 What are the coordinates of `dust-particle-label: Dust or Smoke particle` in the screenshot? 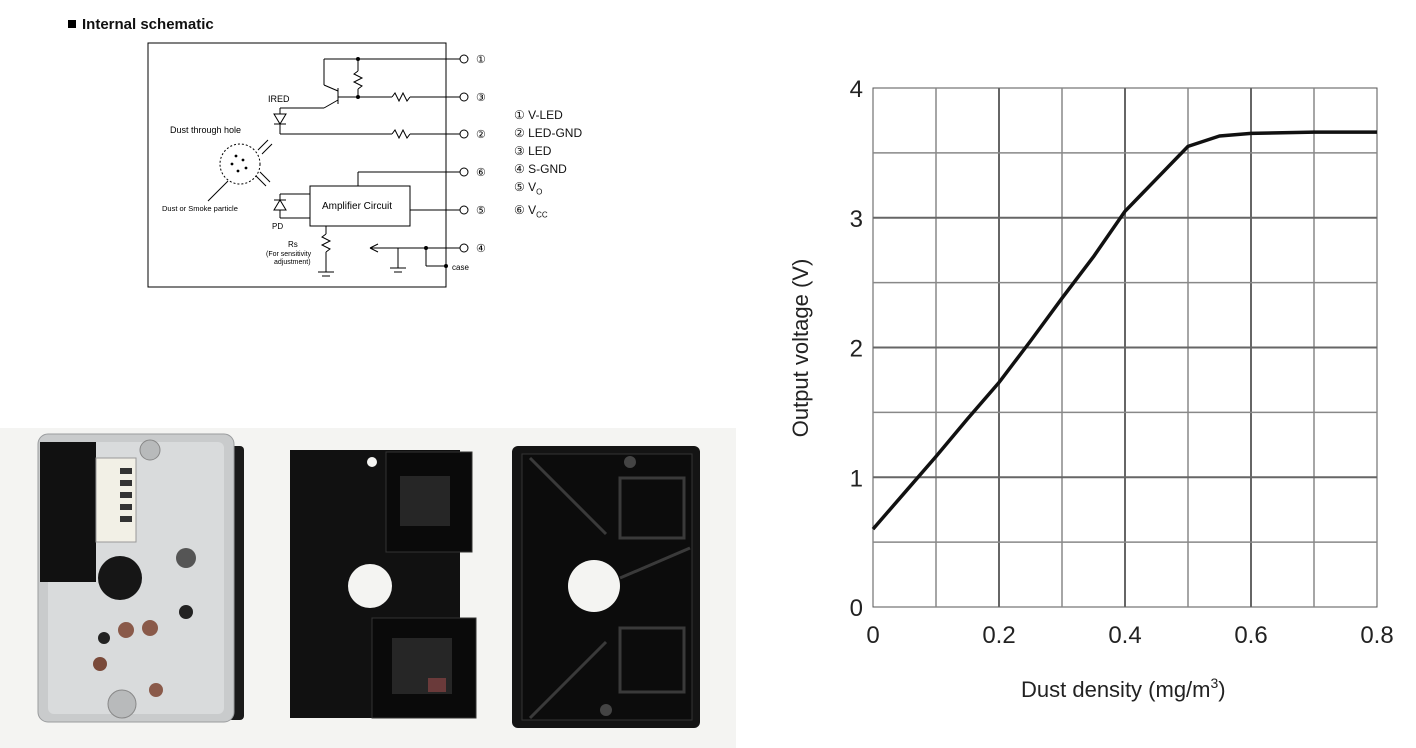 It's located at (200, 208).